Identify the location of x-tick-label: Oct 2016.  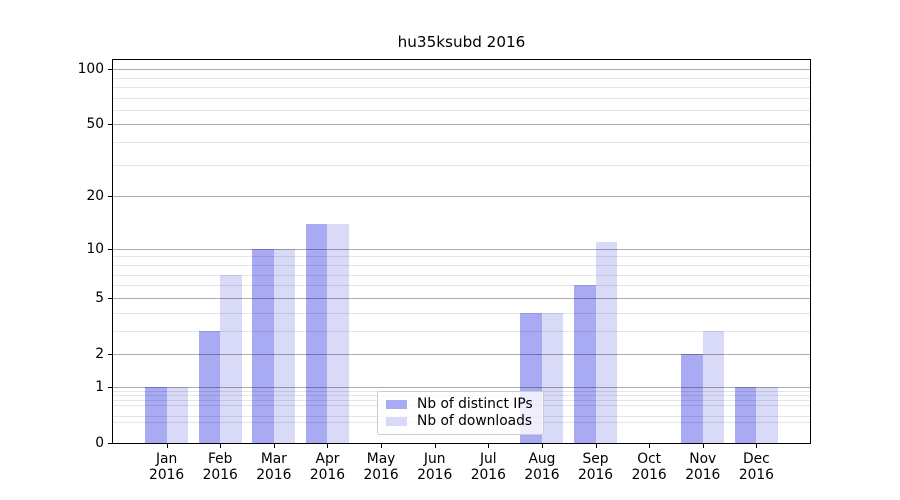
(649, 467).